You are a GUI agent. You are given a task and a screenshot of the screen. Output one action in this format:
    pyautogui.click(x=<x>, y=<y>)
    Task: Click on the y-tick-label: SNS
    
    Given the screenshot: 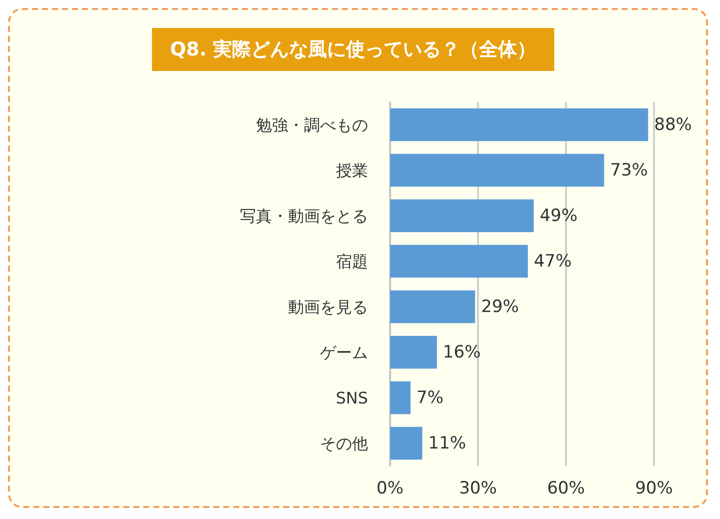 What is the action you would take?
    pyautogui.click(x=352, y=398)
    